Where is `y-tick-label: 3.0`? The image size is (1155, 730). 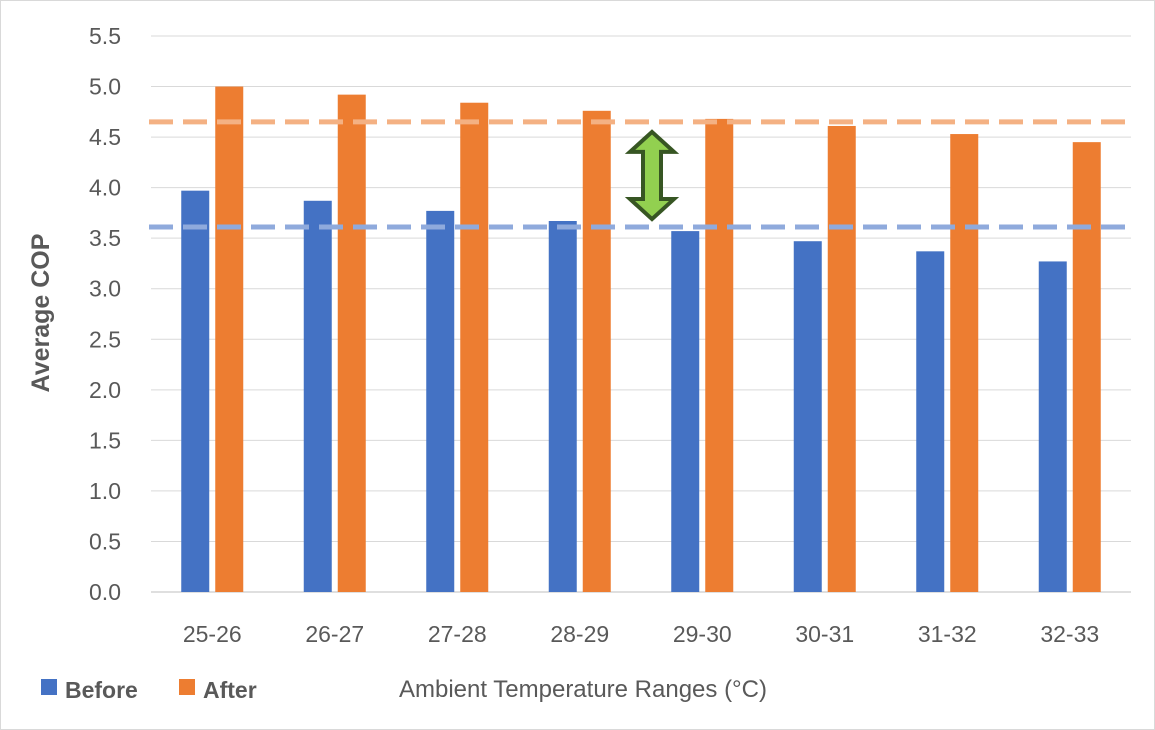
y-tick-label: 3.0 is located at coordinates (105, 289).